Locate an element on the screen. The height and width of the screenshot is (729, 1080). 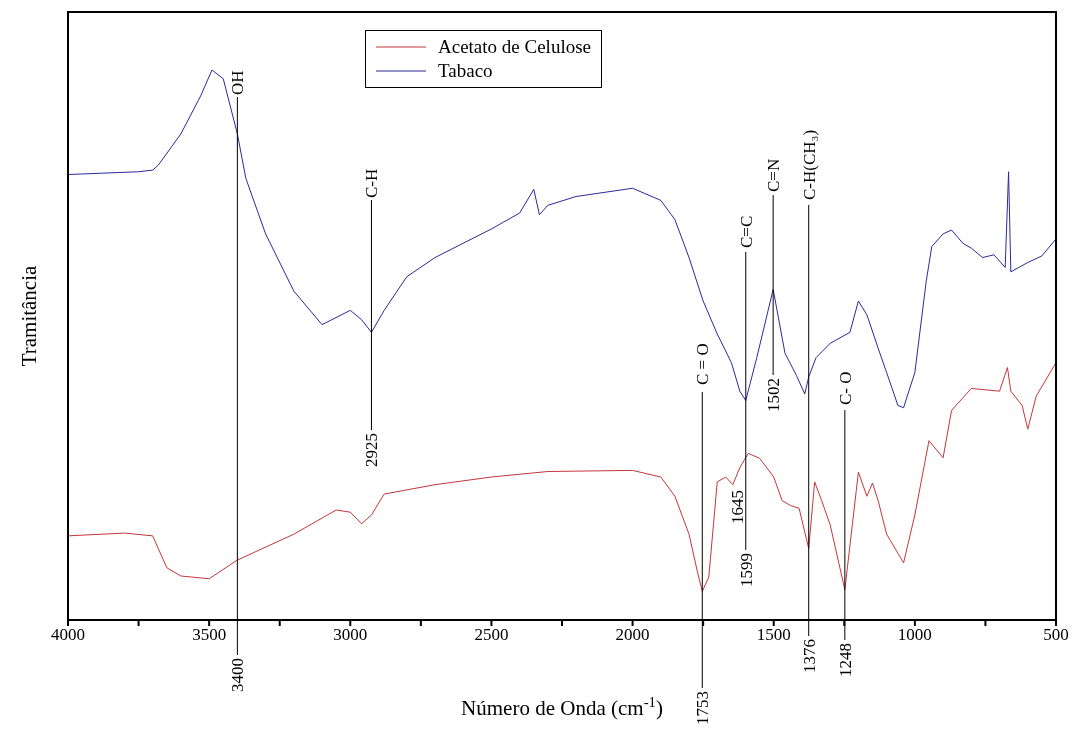
annotation: 1645 is located at coordinates (737, 507).